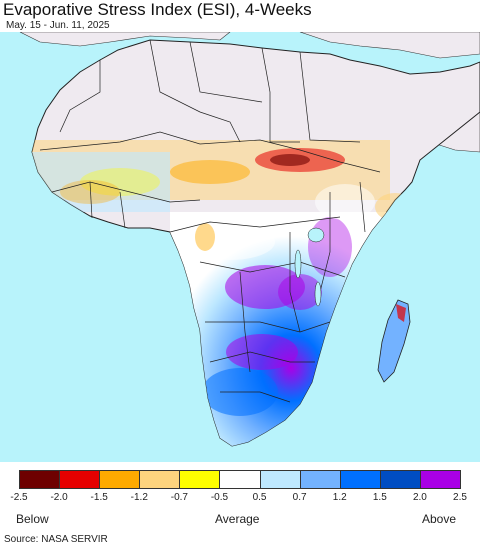  What do you see at coordinates (56, 539) in the screenshot?
I see `source-credit: Source: NASA SERVIR` at bounding box center [56, 539].